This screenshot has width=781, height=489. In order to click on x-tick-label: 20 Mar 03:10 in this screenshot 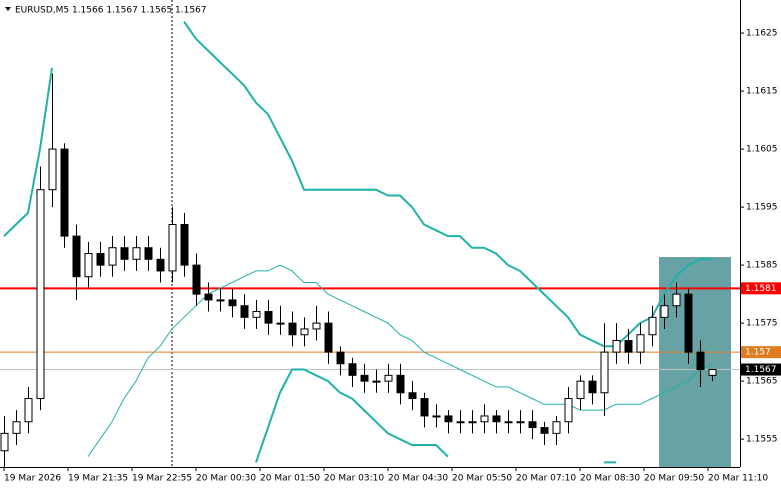, I will do `click(354, 479)`.